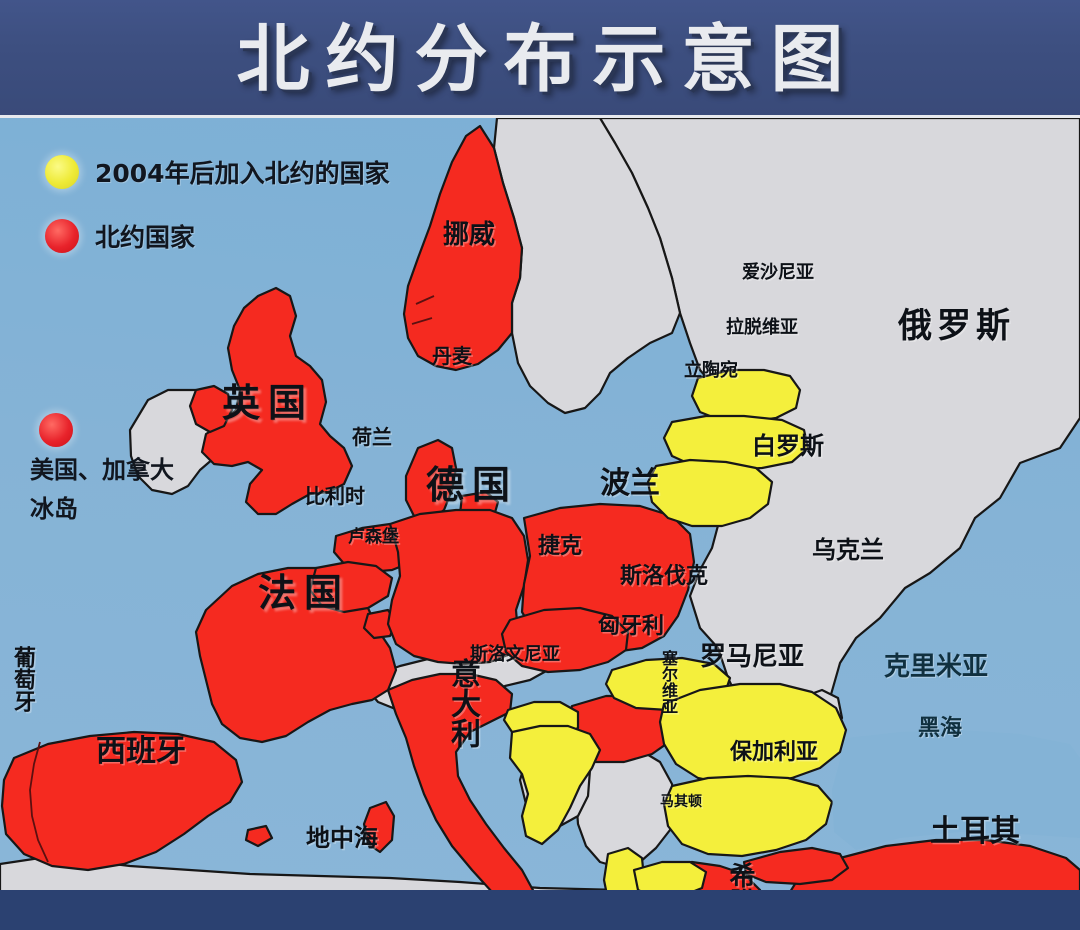 The width and height of the screenshot is (1080, 930). Describe the element at coordinates (211, 409) in the screenshot. I see `country-northern-ireland` at that location.